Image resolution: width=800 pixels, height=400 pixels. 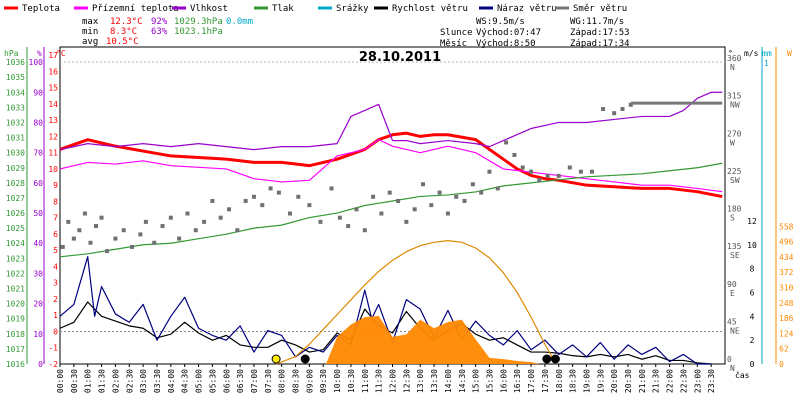 What do you see at coordinates (600, 33) in the screenshot?
I see `stat-sunset: Západ:17:53` at bounding box center [600, 33].